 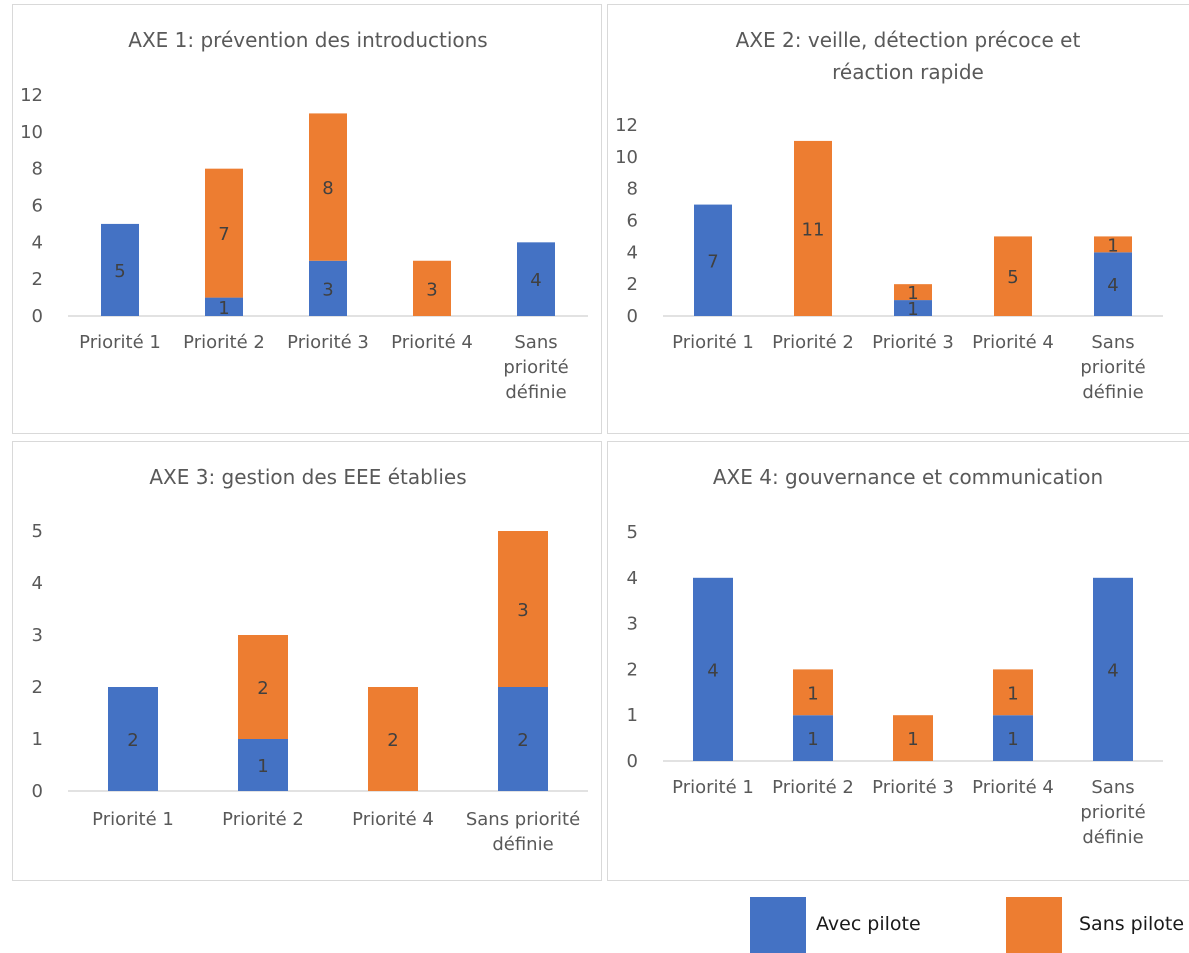 What do you see at coordinates (328, 342) in the screenshot?
I see `category-label: Priorité 3` at bounding box center [328, 342].